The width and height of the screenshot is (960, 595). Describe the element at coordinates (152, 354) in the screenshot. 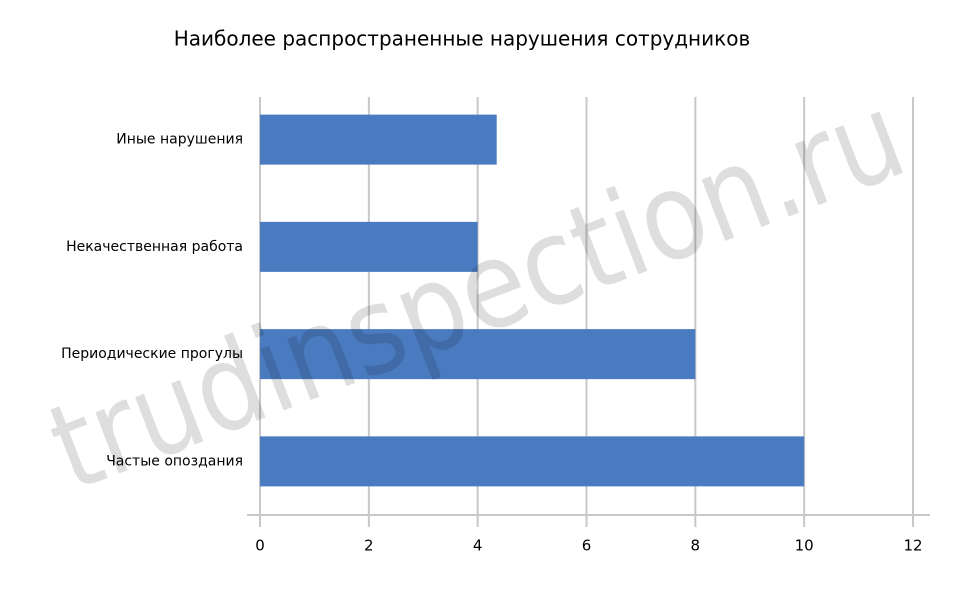

I see `y-tick-label: Периодические прогулы` at that location.